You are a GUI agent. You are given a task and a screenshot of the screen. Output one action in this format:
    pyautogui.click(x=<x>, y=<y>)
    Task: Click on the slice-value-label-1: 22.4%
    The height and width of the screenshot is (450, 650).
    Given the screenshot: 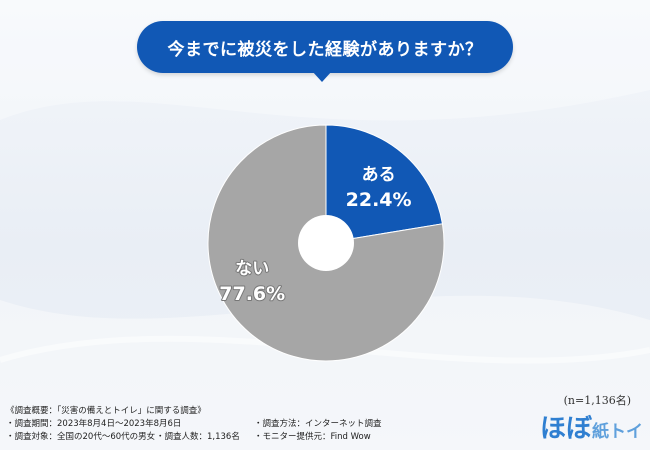 What is the action you would take?
    pyautogui.click(x=379, y=200)
    